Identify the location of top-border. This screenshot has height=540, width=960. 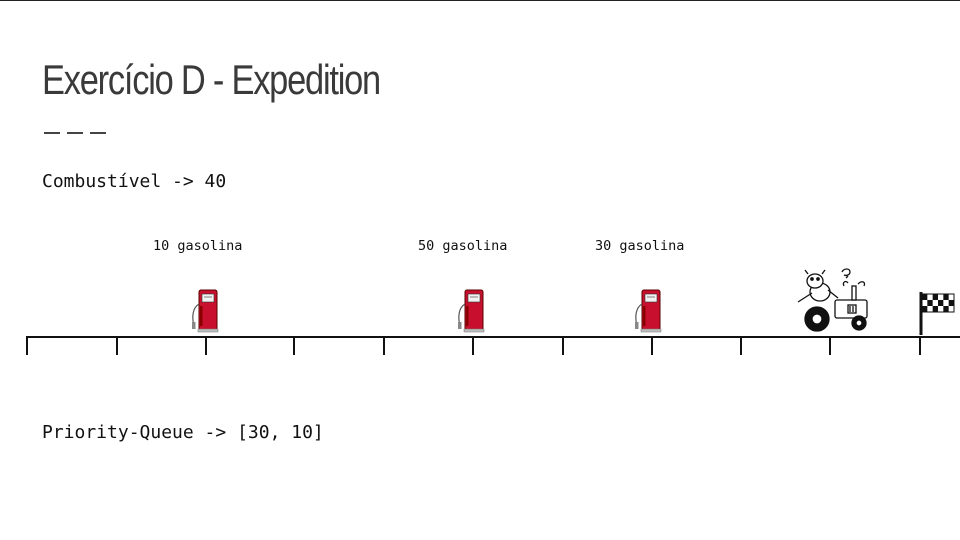
(480, 0).